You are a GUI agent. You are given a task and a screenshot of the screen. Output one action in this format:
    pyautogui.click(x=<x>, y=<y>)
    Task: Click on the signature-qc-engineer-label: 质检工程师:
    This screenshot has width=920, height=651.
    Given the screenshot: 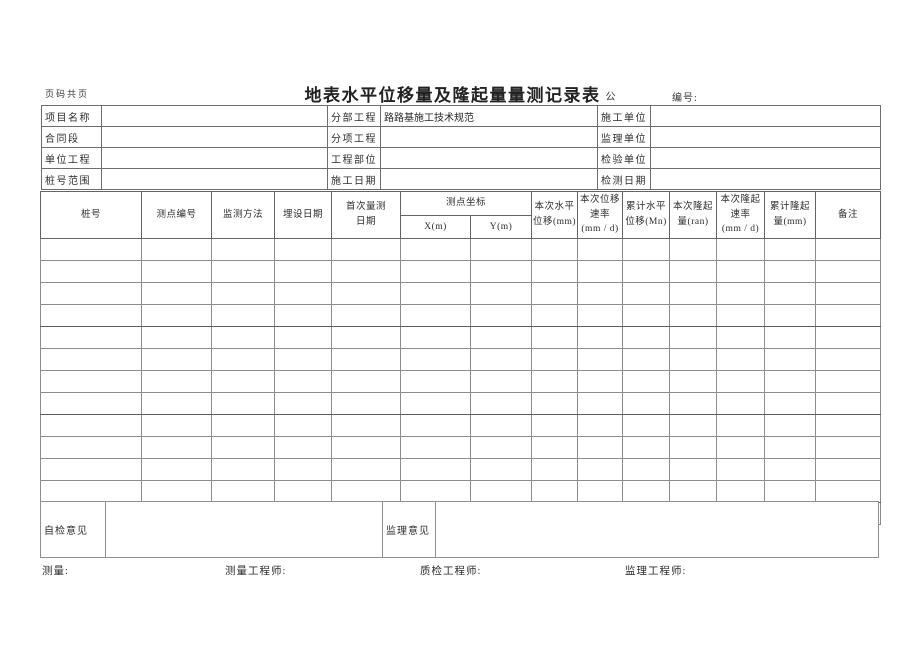 What is the action you would take?
    pyautogui.click(x=451, y=571)
    